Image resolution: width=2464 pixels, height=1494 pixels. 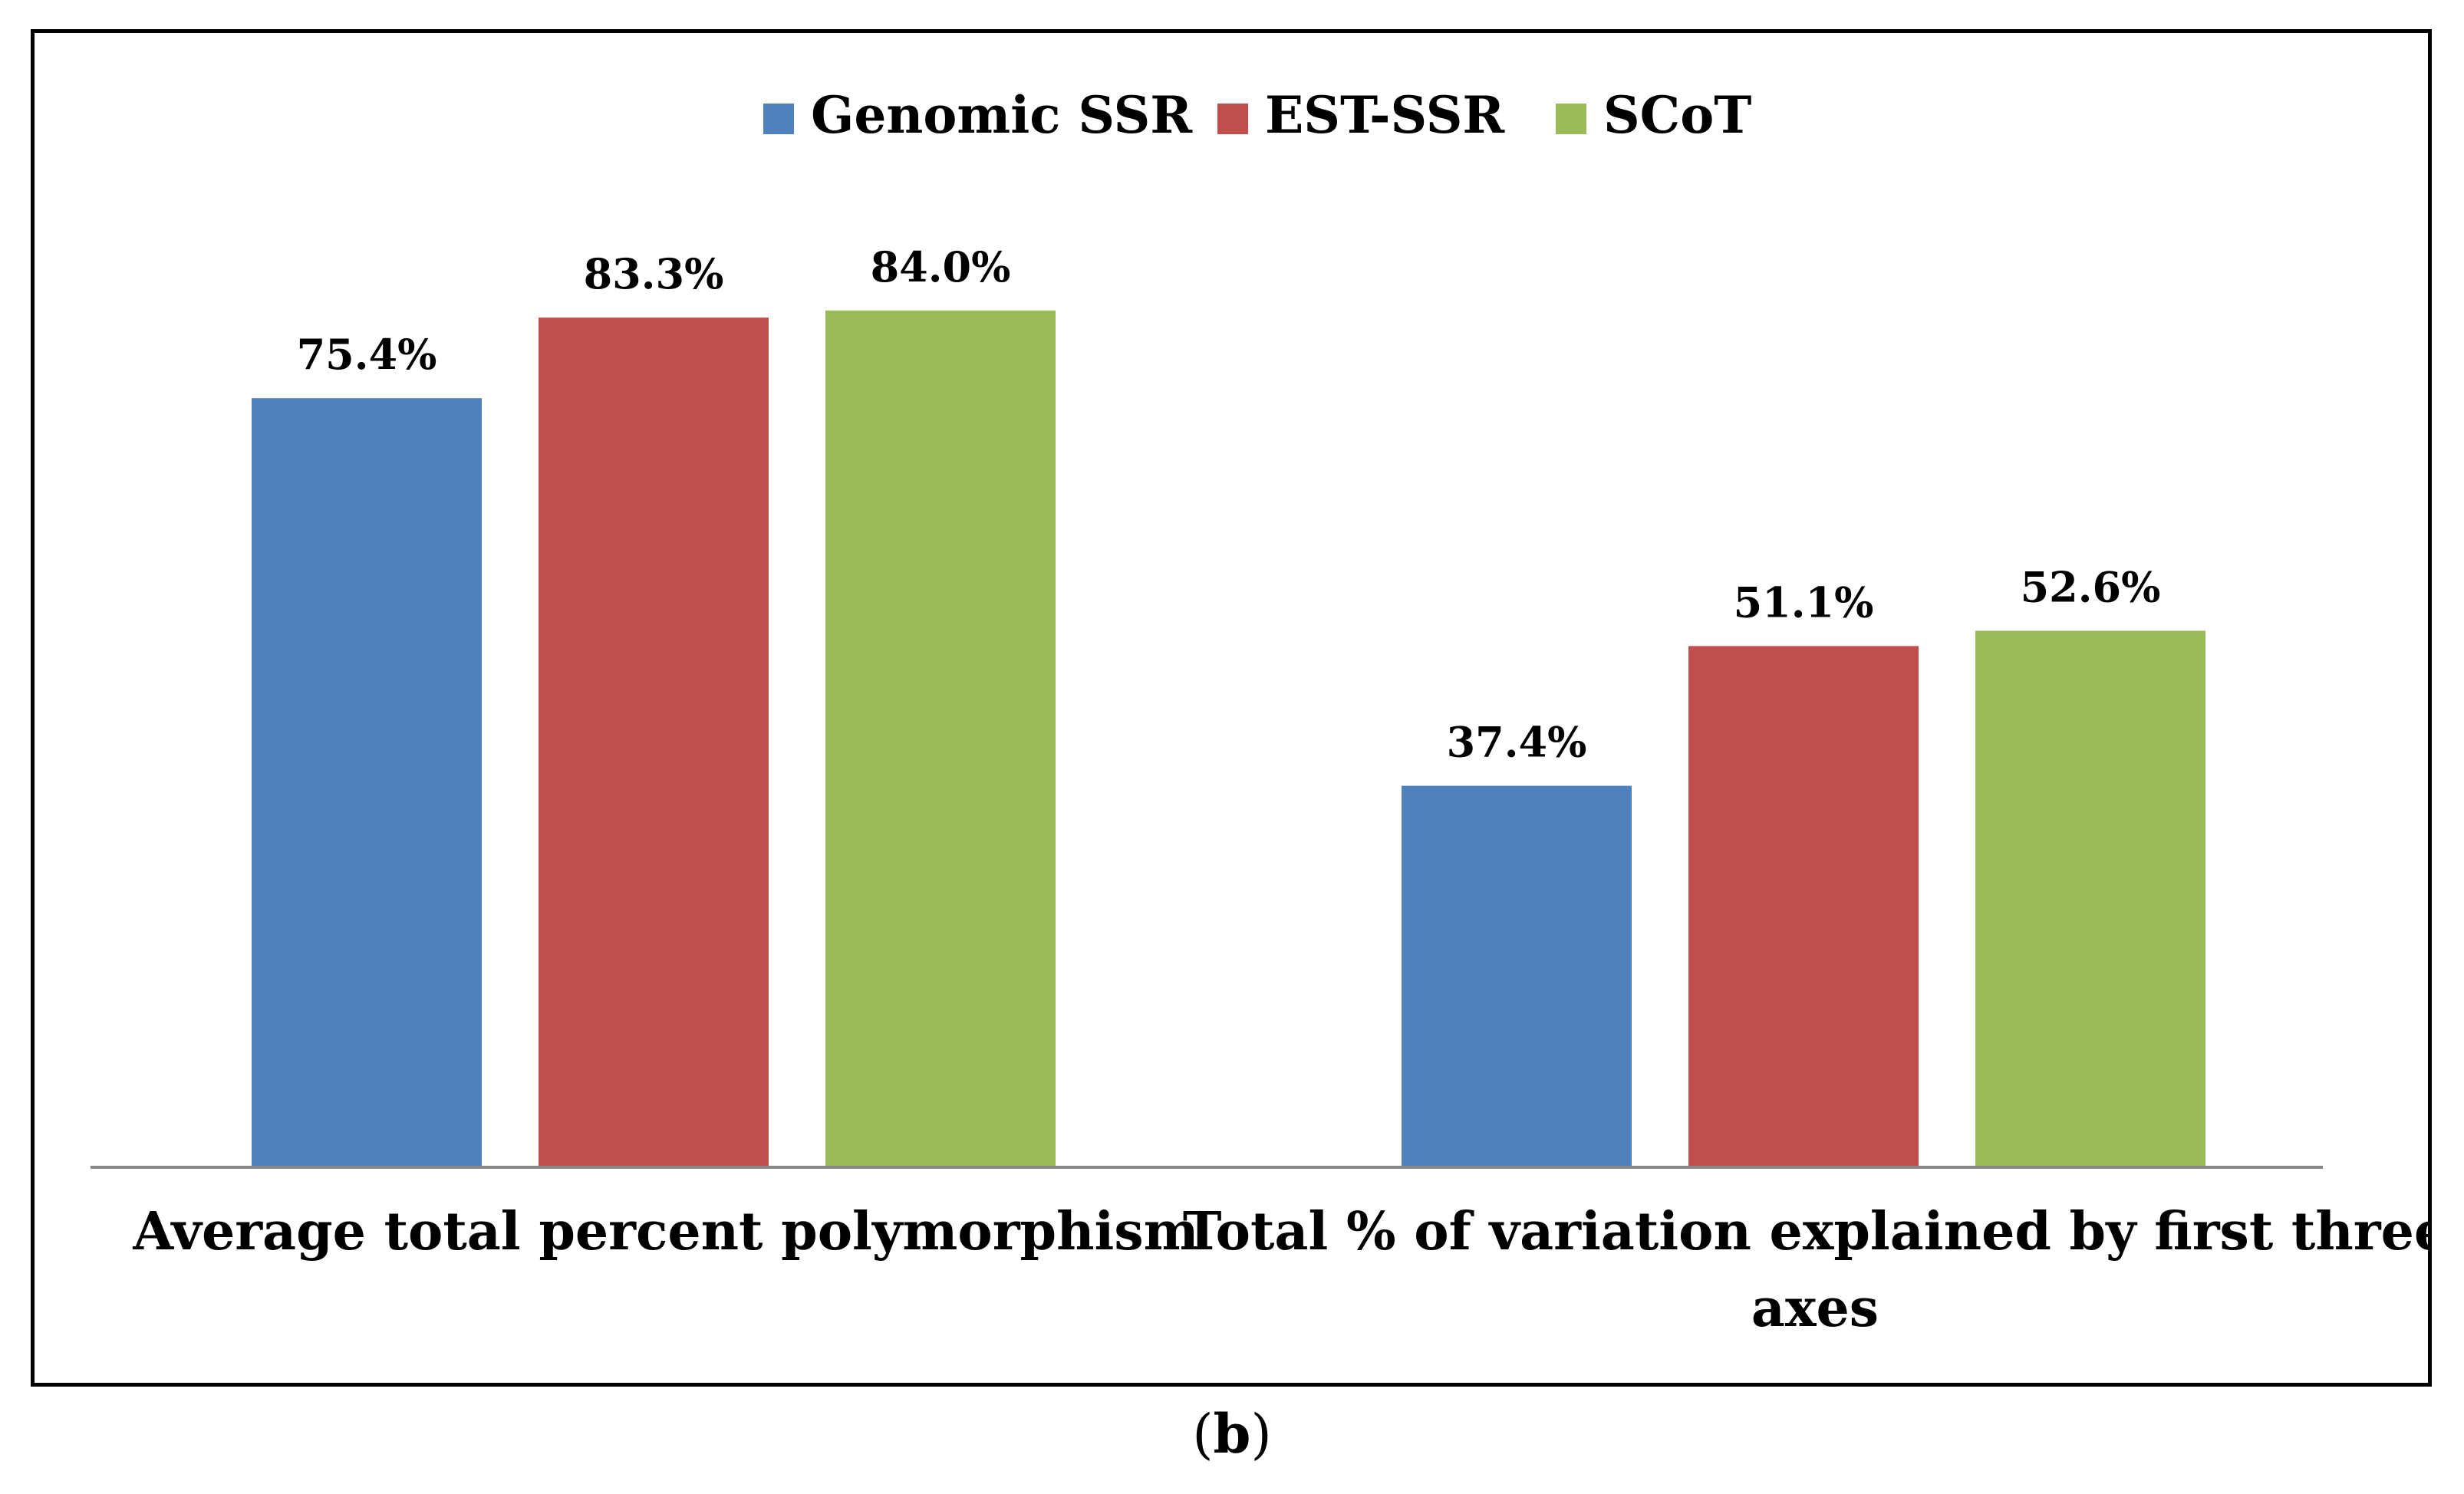 I want to click on legend-swatch-est-ssr, so click(x=1232, y=119).